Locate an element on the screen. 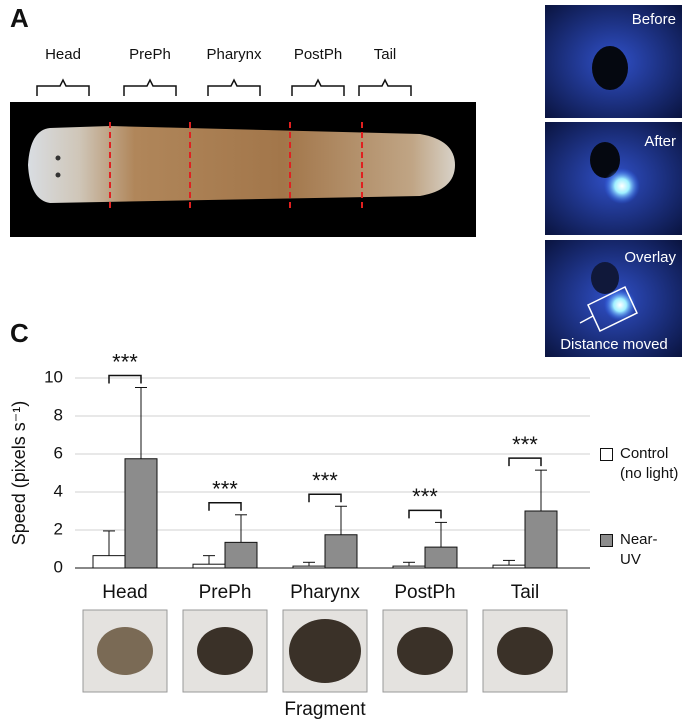 The width and height of the screenshot is (688, 723). y-tick-label: 2 is located at coordinates (58, 528).